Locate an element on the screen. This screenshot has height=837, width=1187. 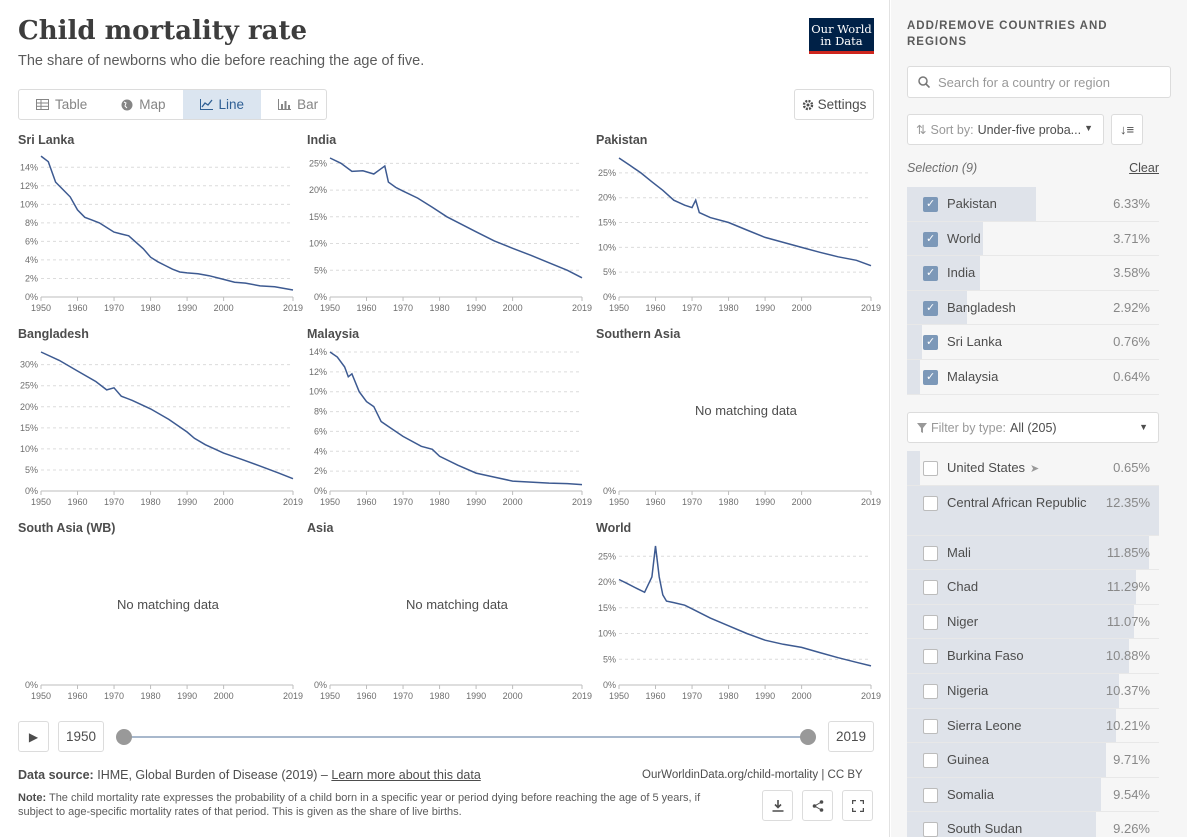
owid-logo: Our World in Data is located at coordinates (841, 36).